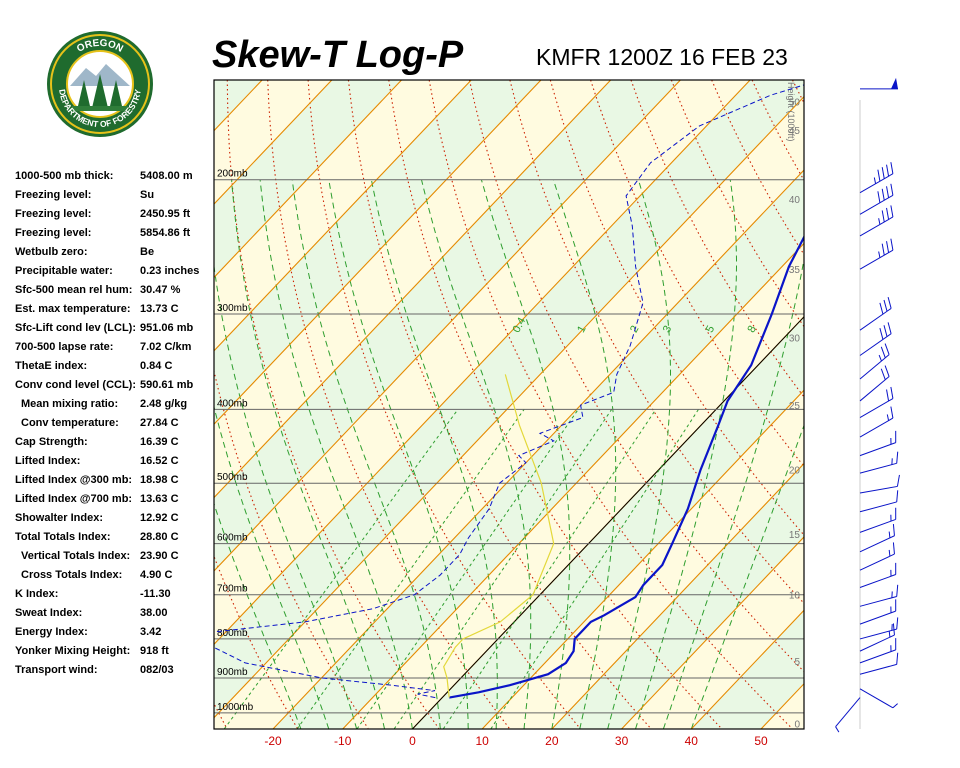  I want to click on stat-value: 0.23 inches, so click(170, 271).